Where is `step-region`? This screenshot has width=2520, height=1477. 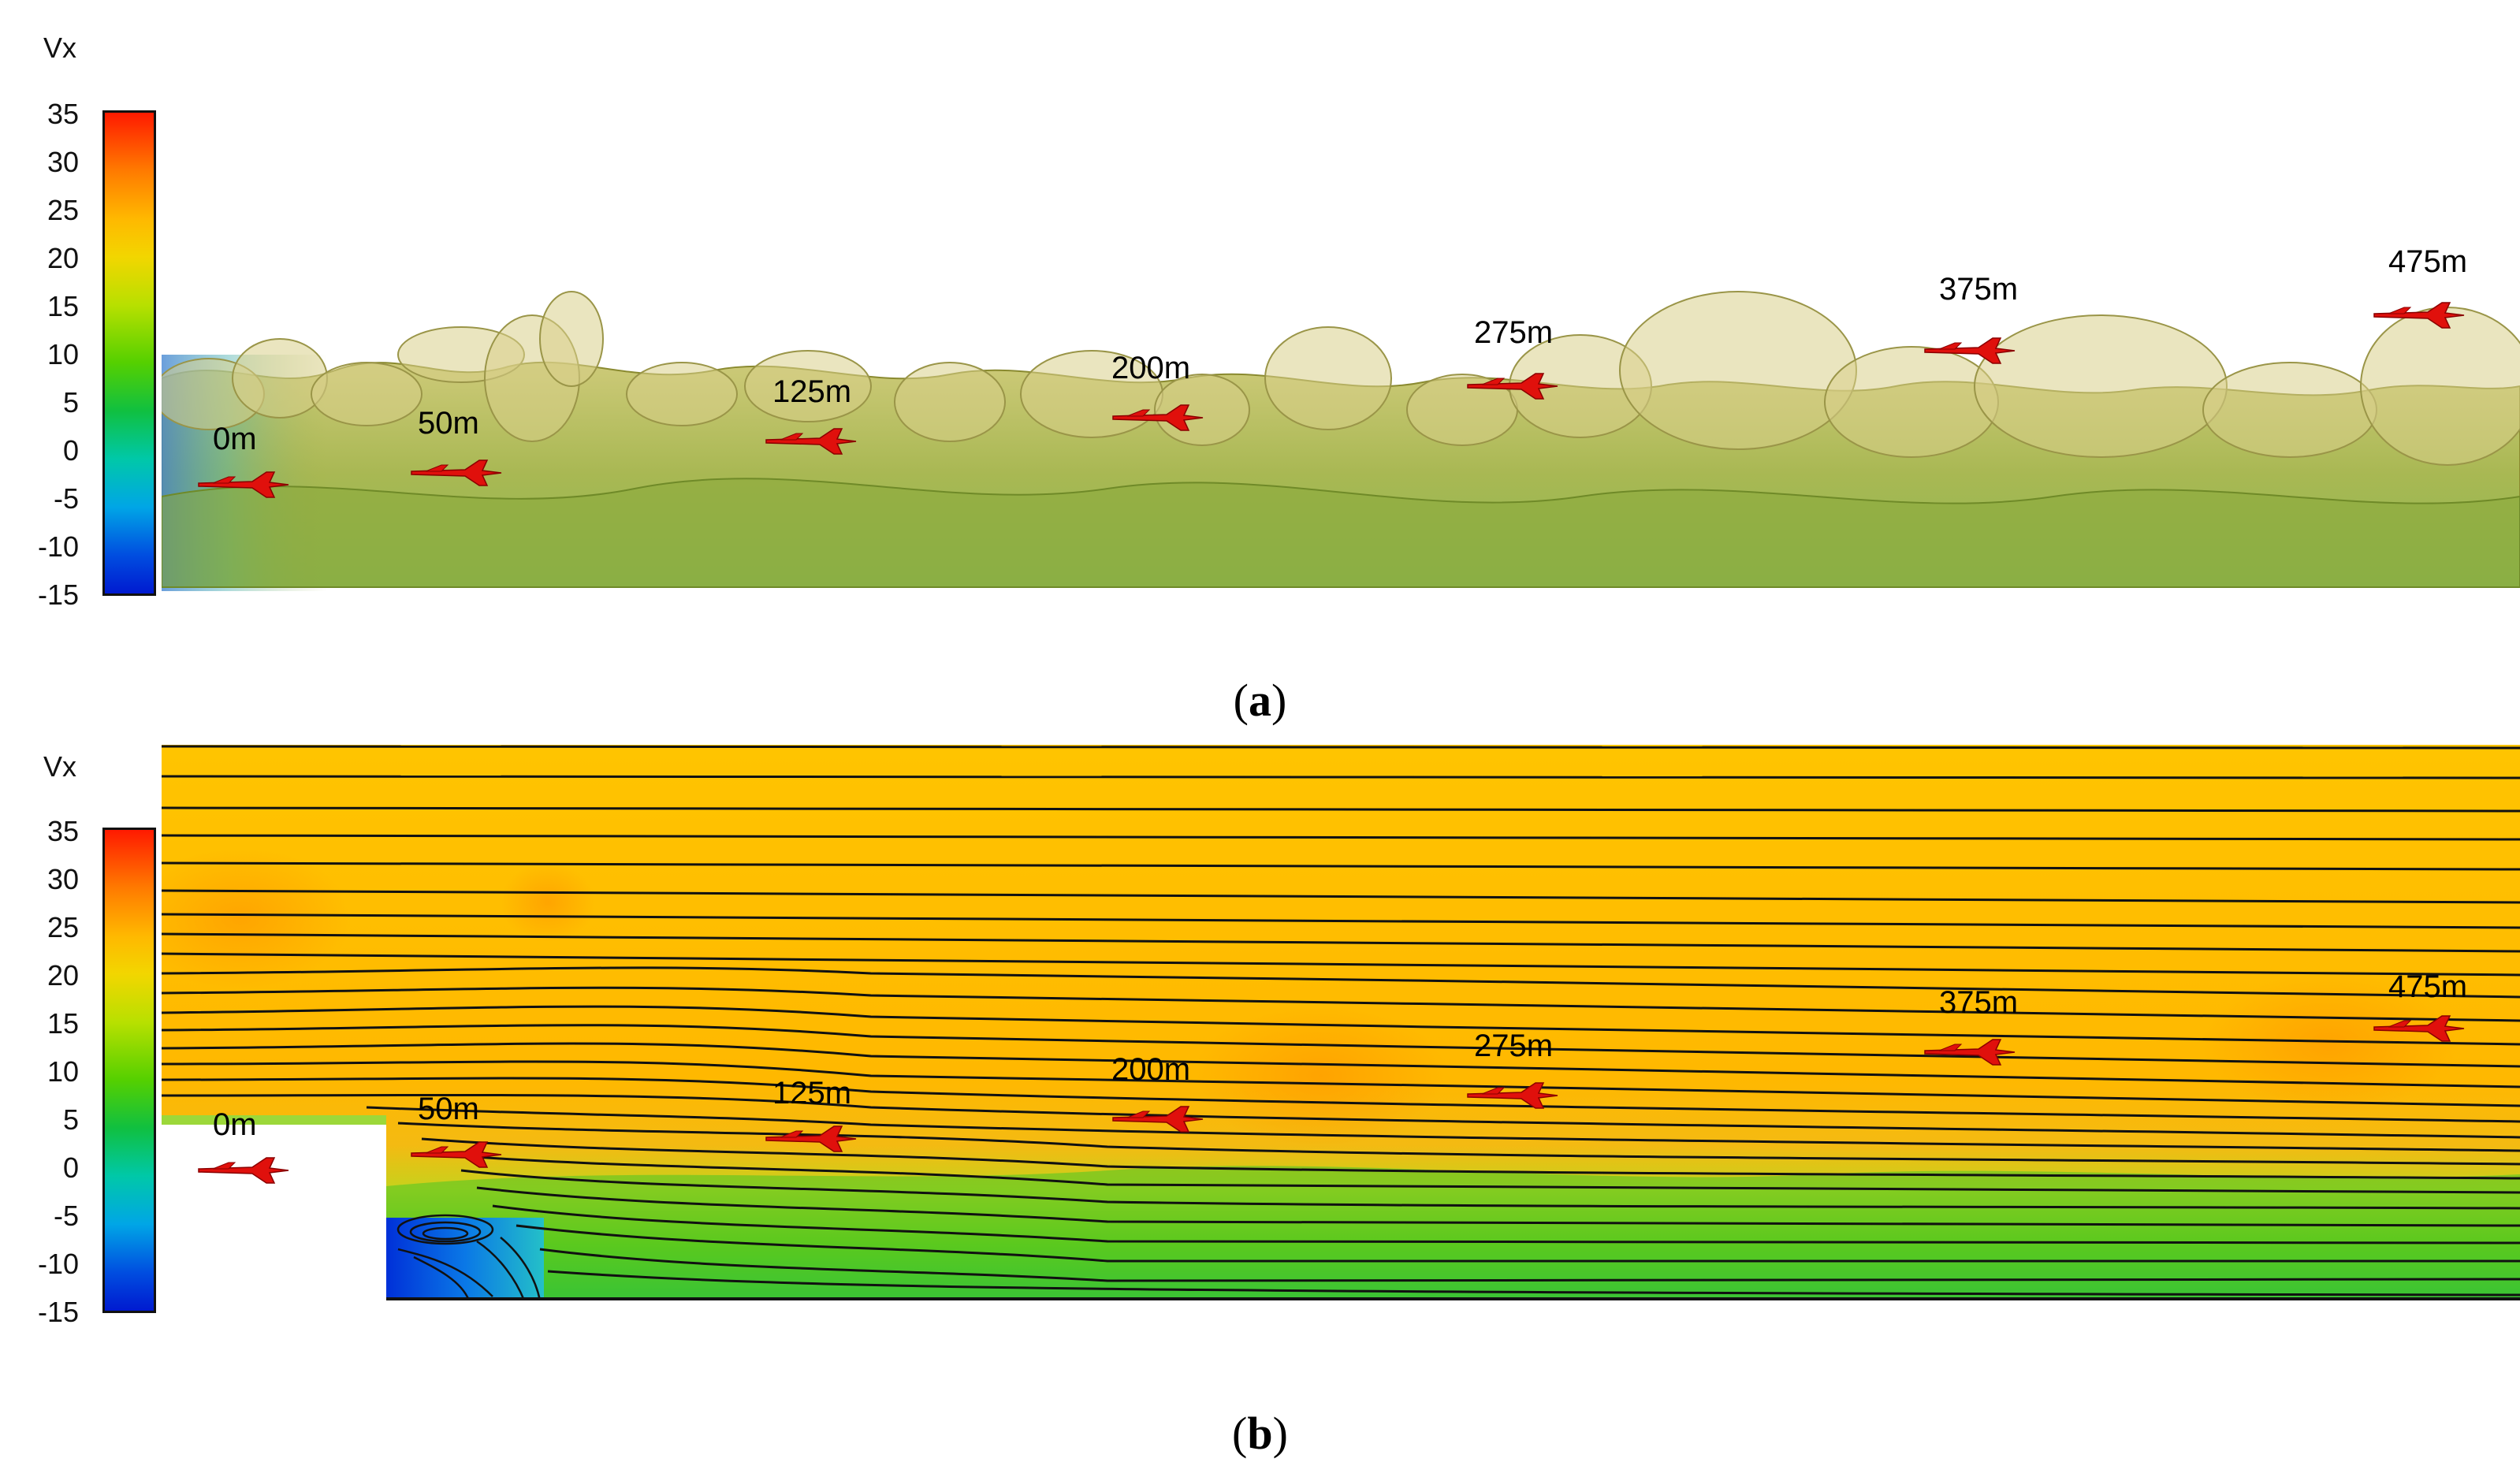 step-region is located at coordinates (274, 1211).